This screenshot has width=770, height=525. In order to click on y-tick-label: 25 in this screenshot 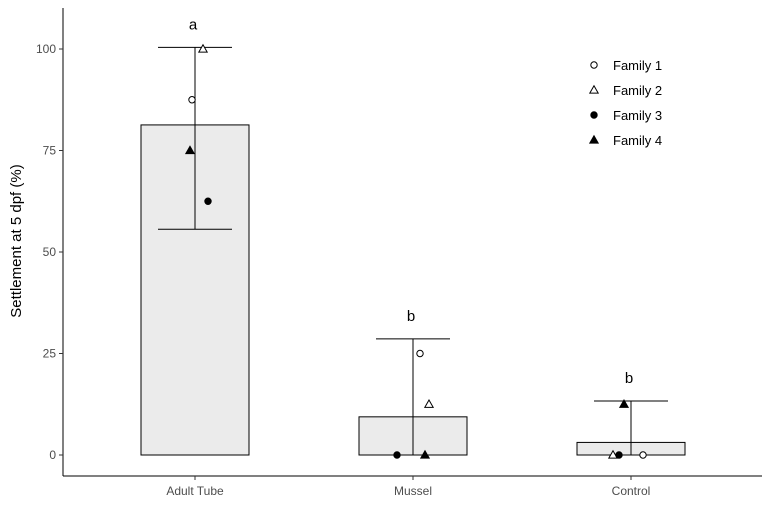, I will do `click(50, 354)`.